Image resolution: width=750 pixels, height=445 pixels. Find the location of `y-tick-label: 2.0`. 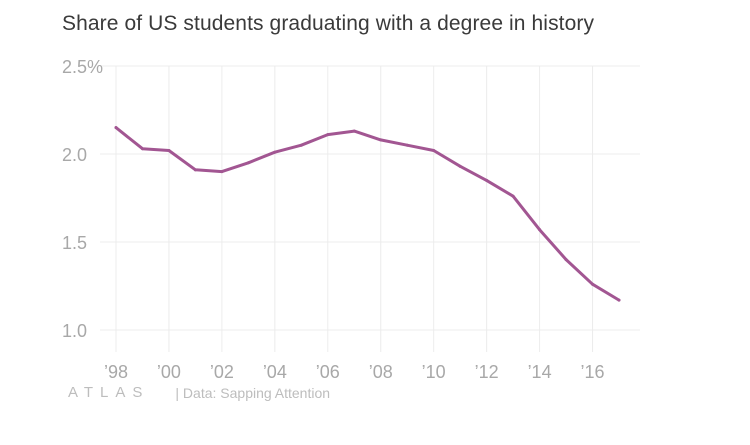

y-tick-label: 2.0 is located at coordinates (74, 155).